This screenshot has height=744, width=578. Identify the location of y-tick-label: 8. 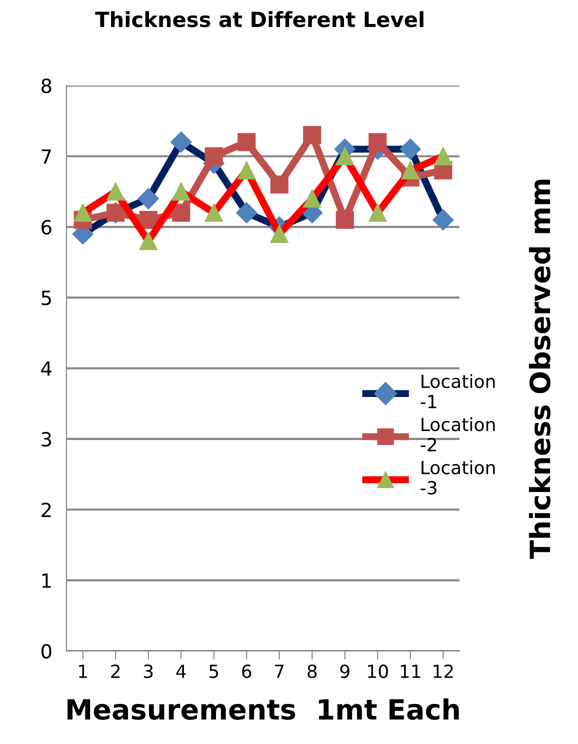
(47, 86).